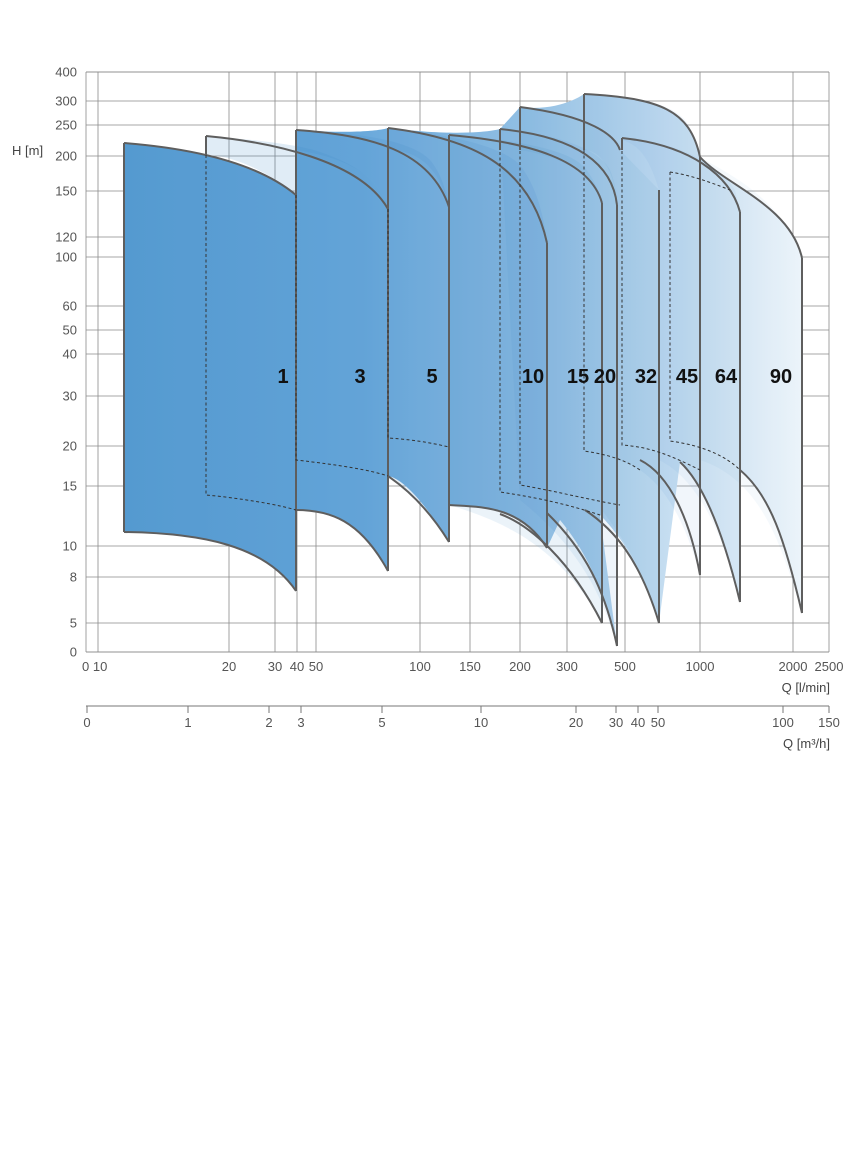 This screenshot has width=855, height=1170. What do you see at coordinates (66, 101) in the screenshot?
I see `y-tick-label: 300` at bounding box center [66, 101].